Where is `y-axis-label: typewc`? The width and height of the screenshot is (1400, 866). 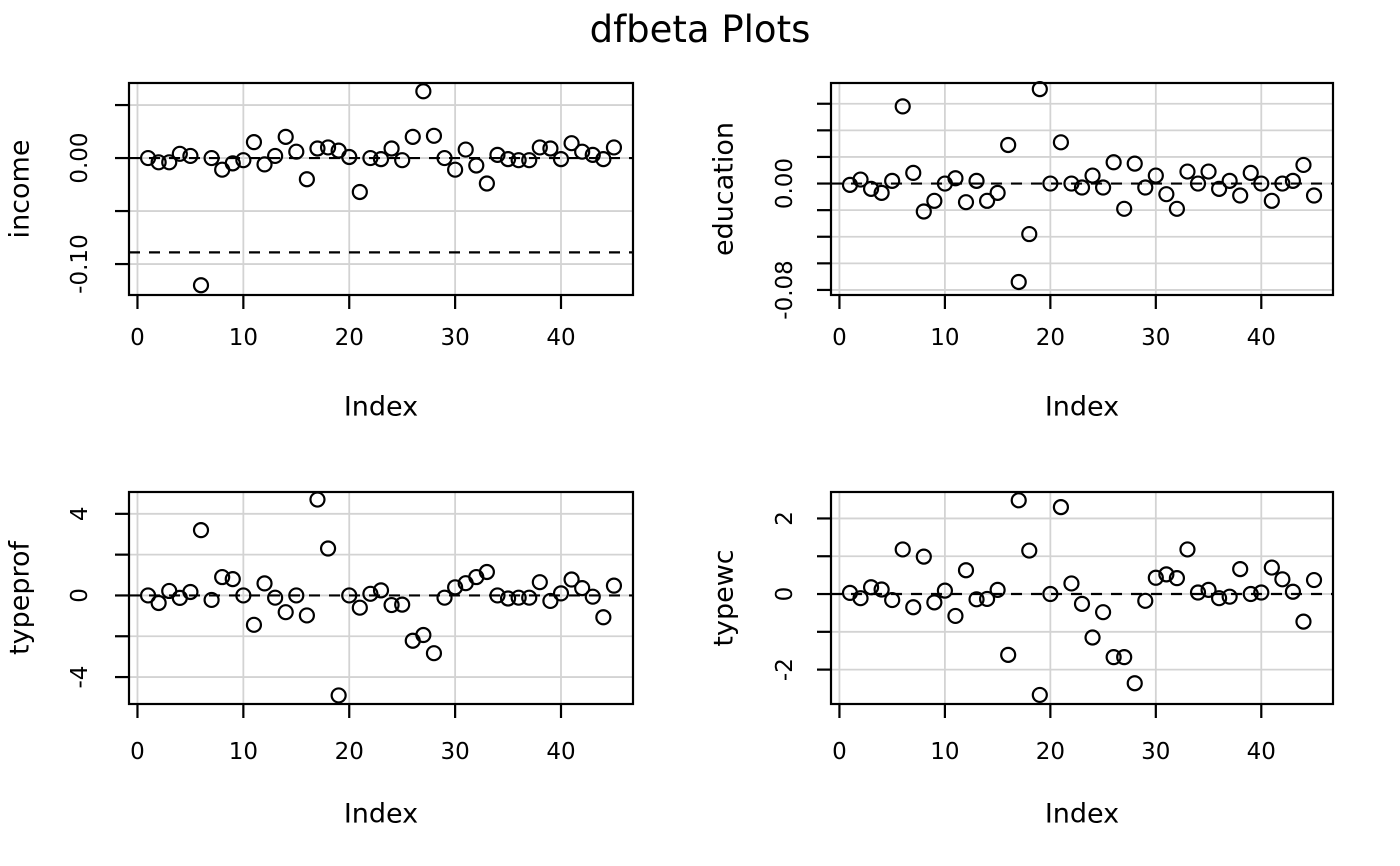
y-axis-label: typewc is located at coordinates (724, 597).